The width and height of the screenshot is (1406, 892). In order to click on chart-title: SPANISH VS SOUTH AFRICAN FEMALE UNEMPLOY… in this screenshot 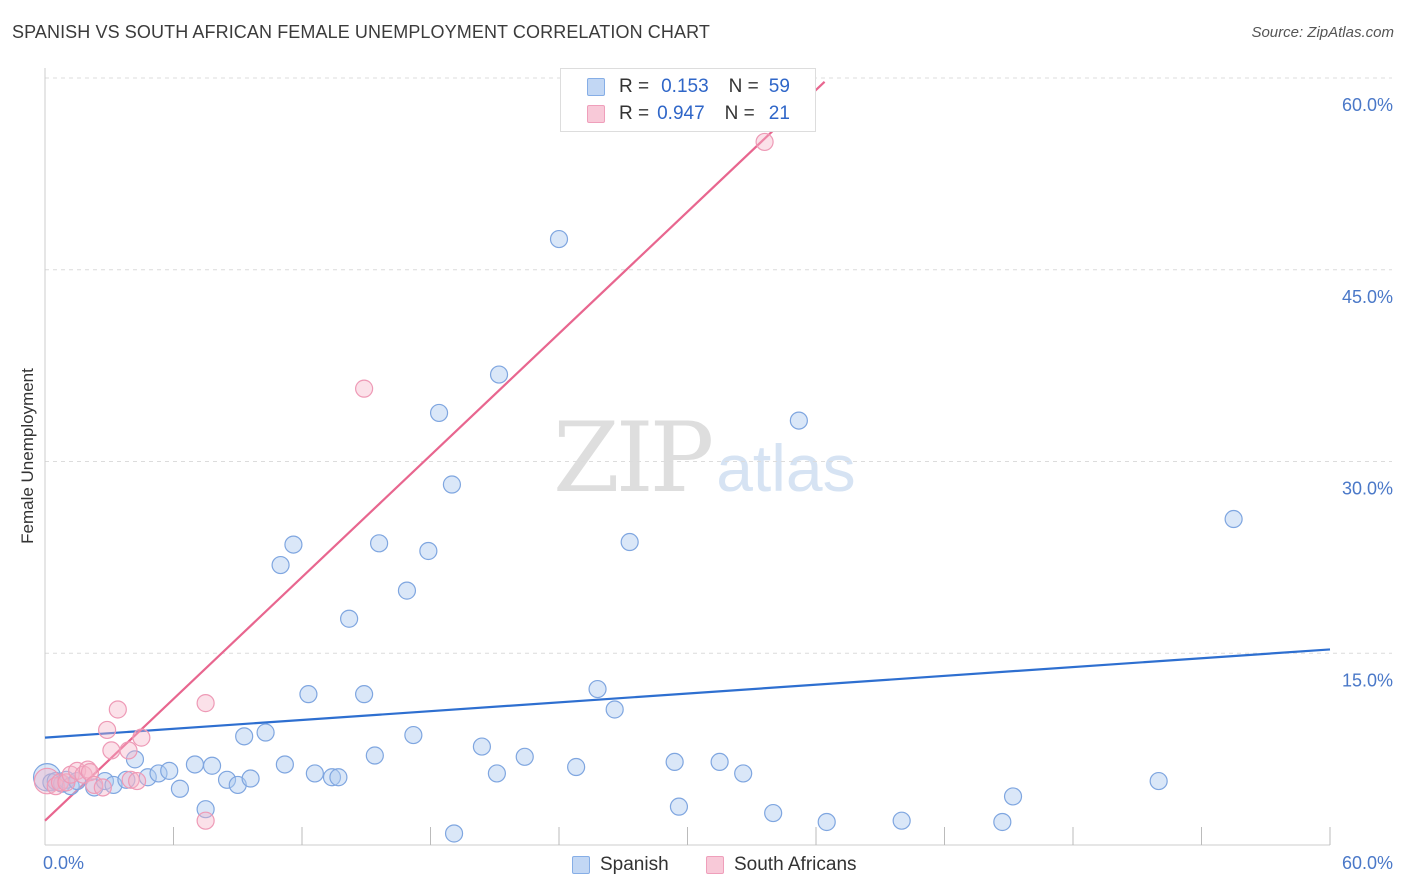, I will do `click(361, 32)`.